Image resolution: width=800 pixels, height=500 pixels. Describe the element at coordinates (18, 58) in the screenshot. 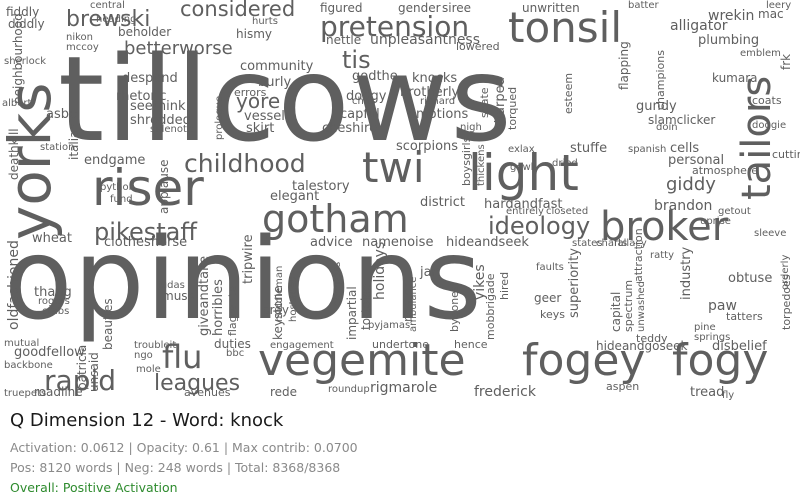

I see `cloud-word: neighbourhood` at that location.